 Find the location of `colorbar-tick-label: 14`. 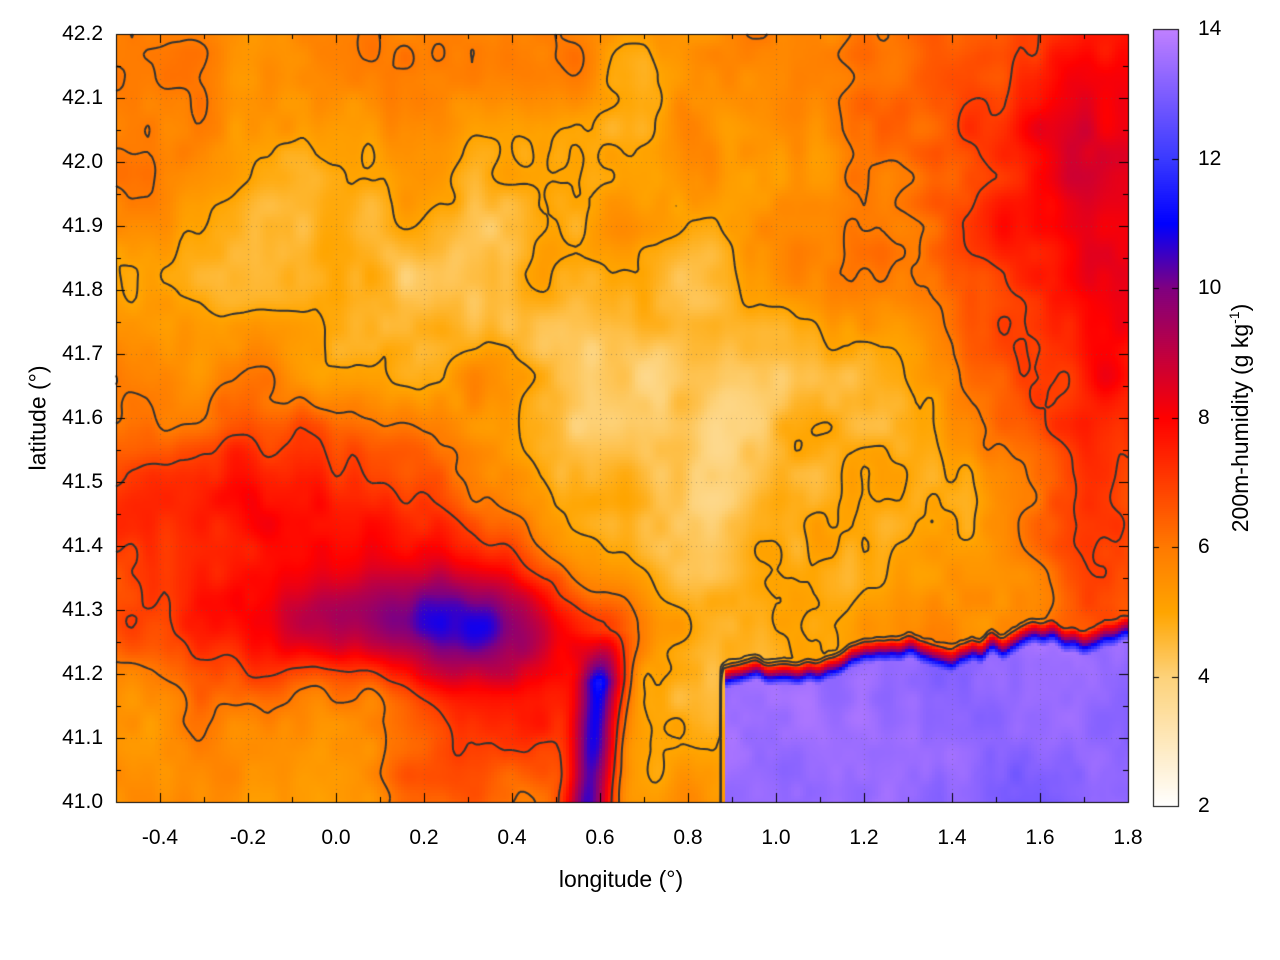

colorbar-tick-label: 14 is located at coordinates (1210, 28).